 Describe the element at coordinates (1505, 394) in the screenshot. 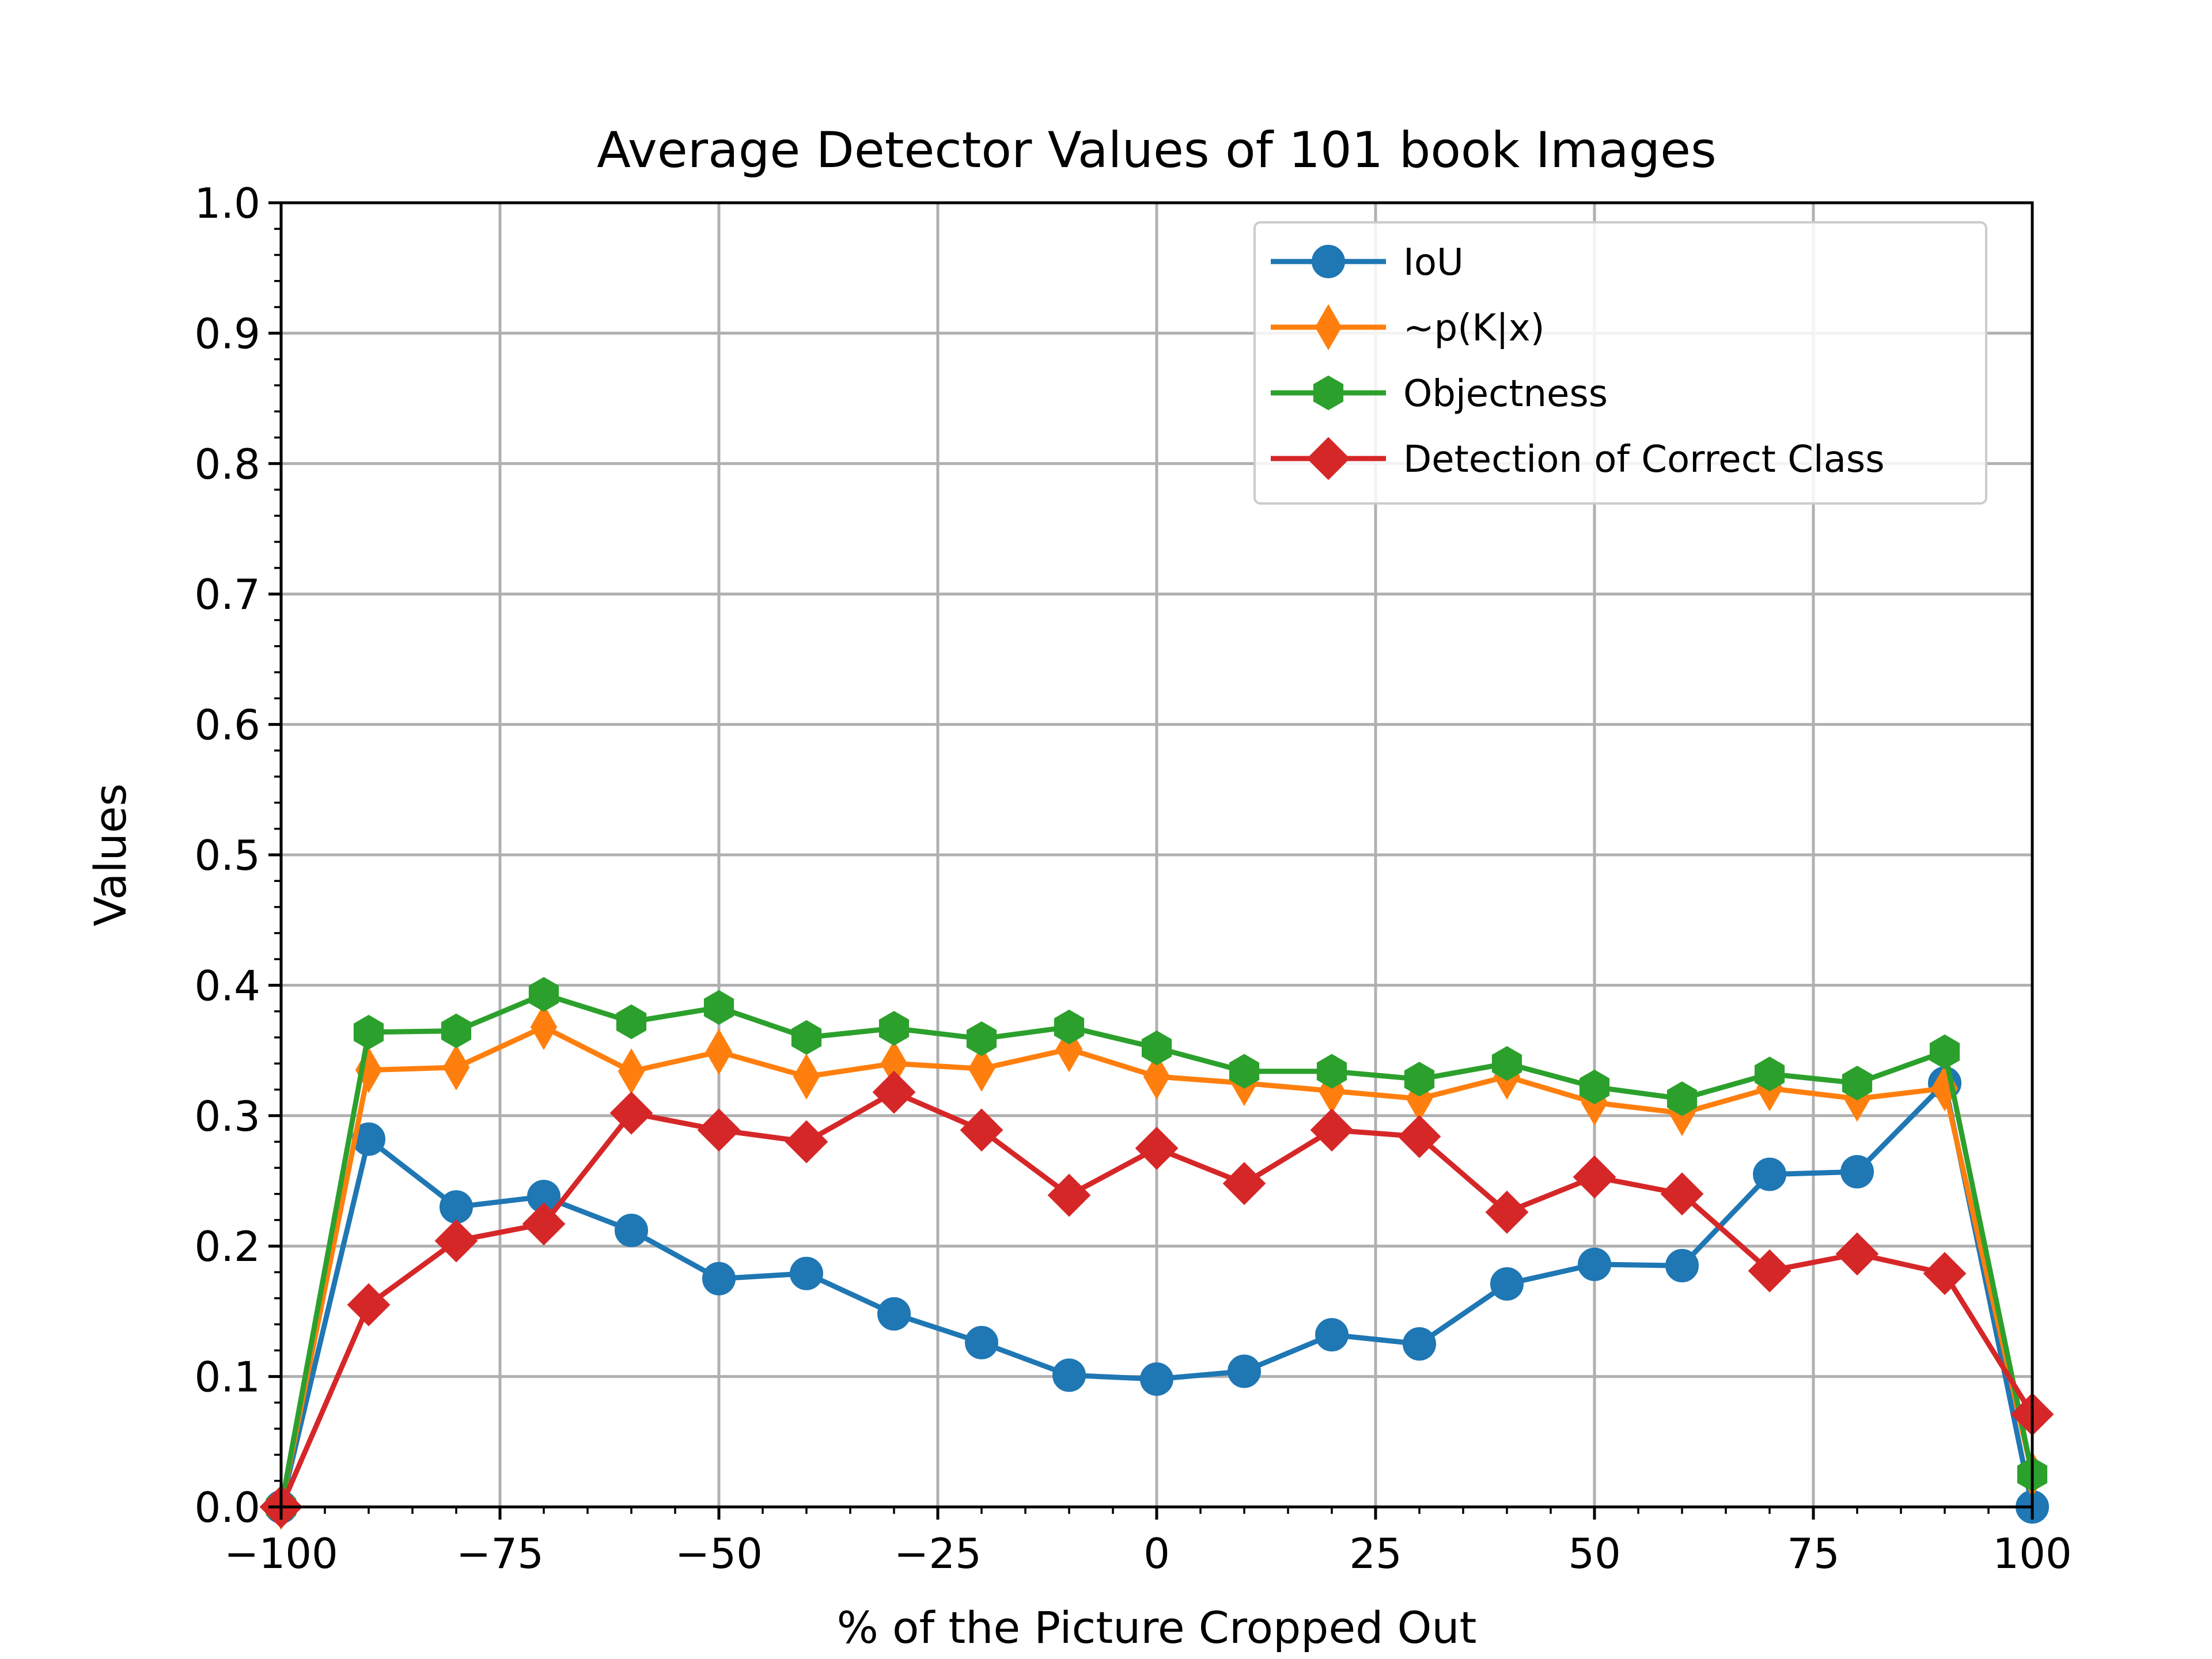

I see `legend-label: Objectness` at that location.